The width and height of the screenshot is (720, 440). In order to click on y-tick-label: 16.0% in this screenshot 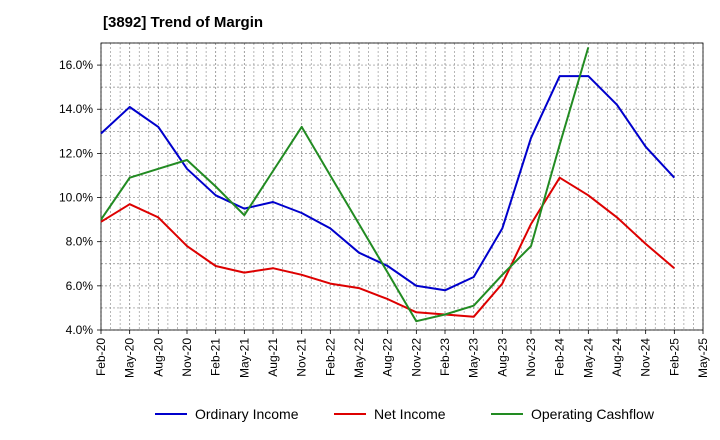, I will do `click(76, 65)`.